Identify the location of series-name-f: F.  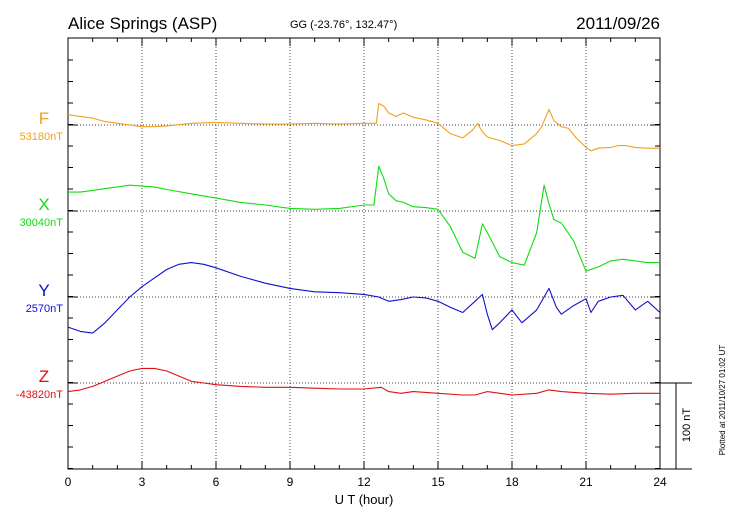
(44, 118).